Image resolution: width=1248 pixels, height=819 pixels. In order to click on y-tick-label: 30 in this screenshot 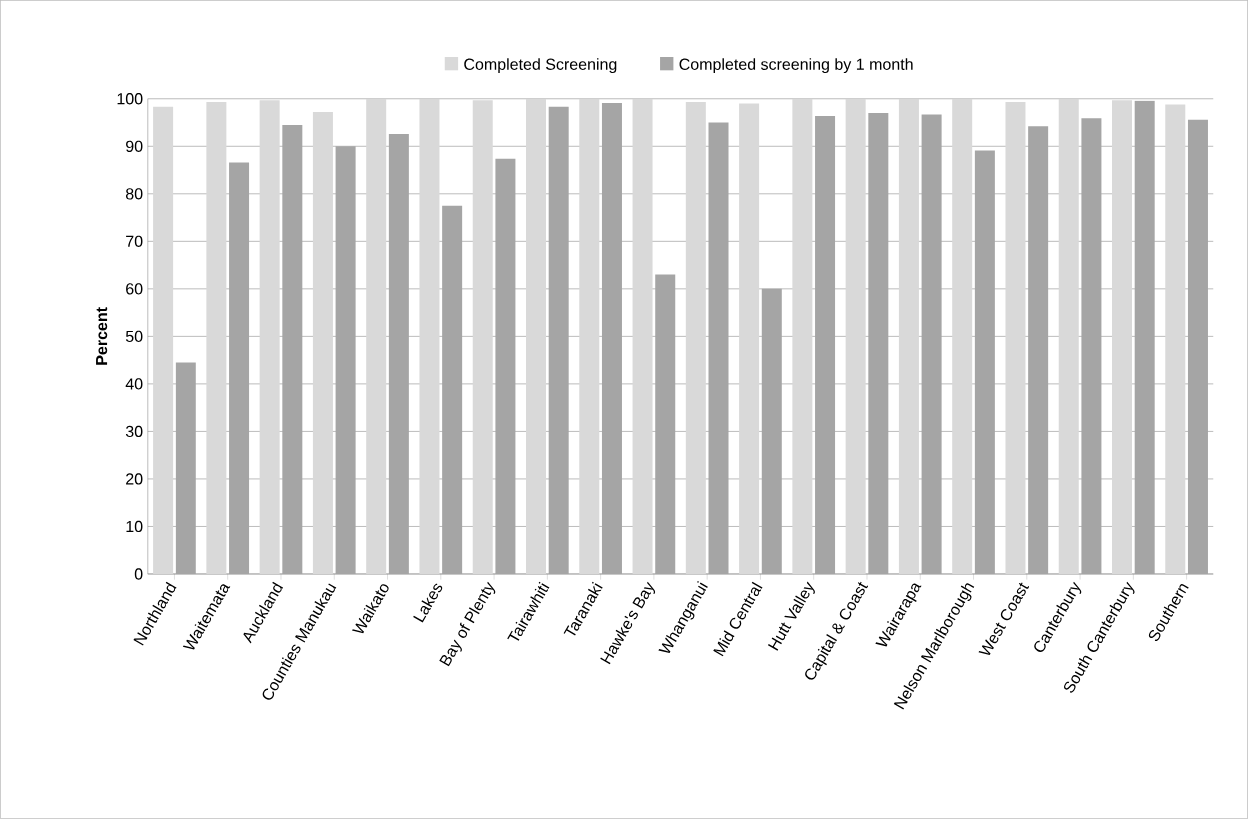, I will do `click(134, 431)`.